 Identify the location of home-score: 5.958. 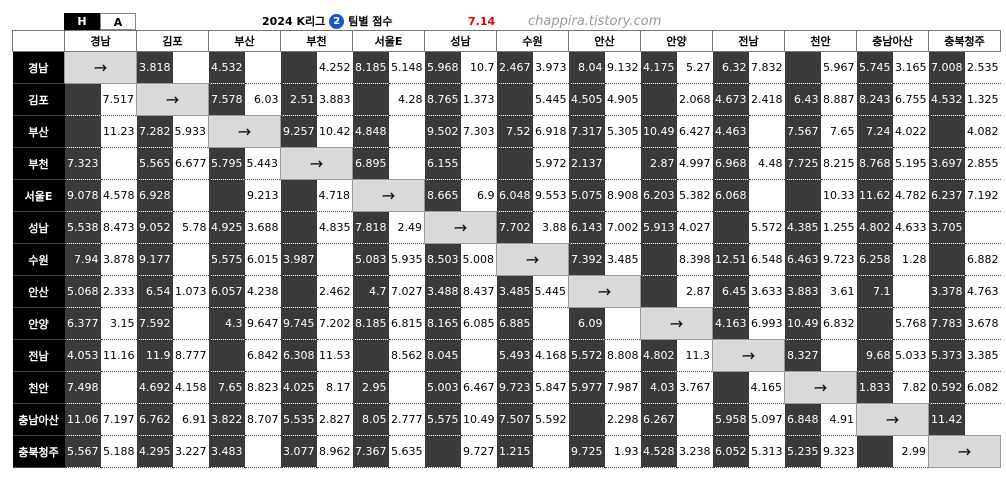
(730, 419).